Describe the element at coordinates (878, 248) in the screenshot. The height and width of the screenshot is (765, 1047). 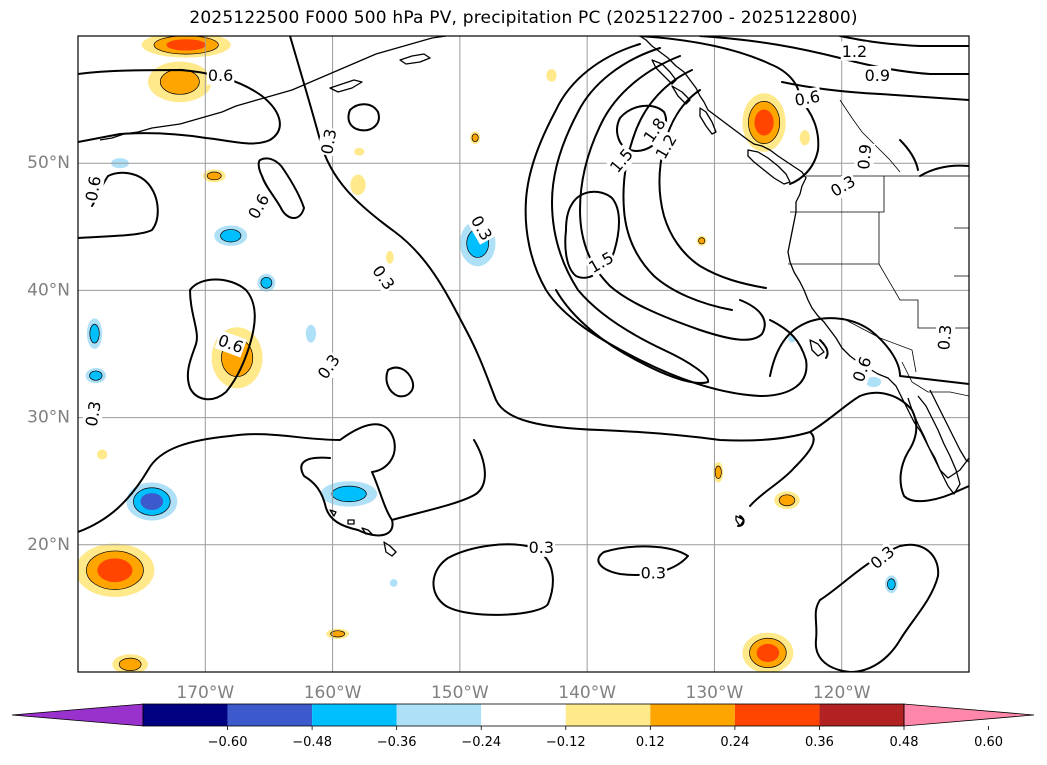
I see `political-borders` at that location.